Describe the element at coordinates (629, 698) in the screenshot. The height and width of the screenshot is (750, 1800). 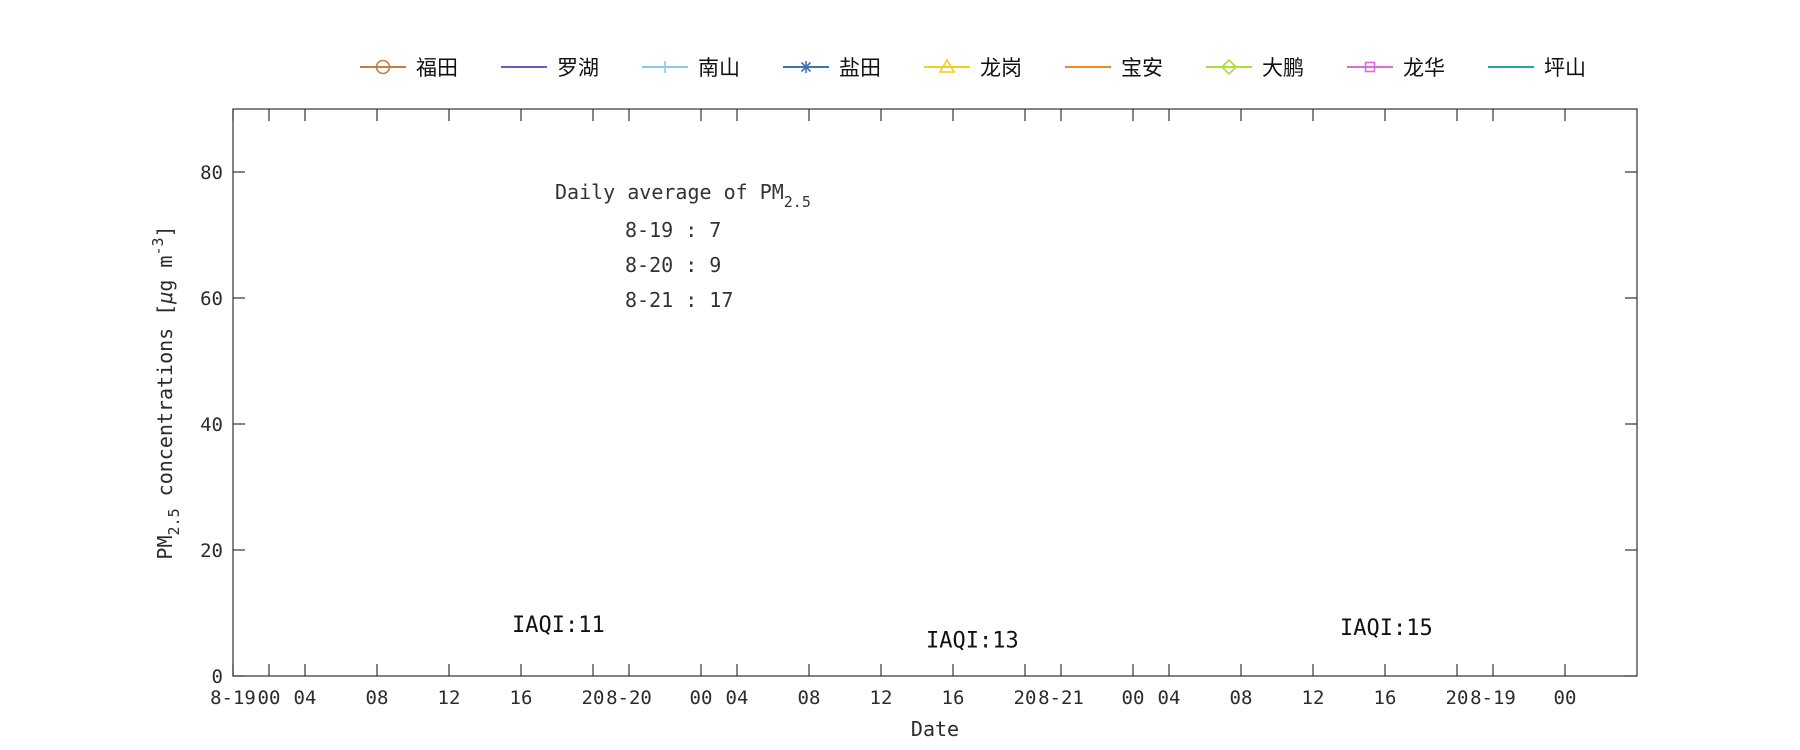
I see `x-tick-label-7: 8-20` at that location.